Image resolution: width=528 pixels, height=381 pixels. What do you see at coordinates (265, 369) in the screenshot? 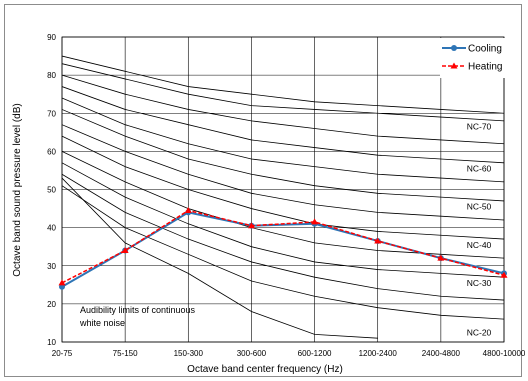
I see `x-axis-title: Octave band center frequency (Hz)` at bounding box center [265, 369].